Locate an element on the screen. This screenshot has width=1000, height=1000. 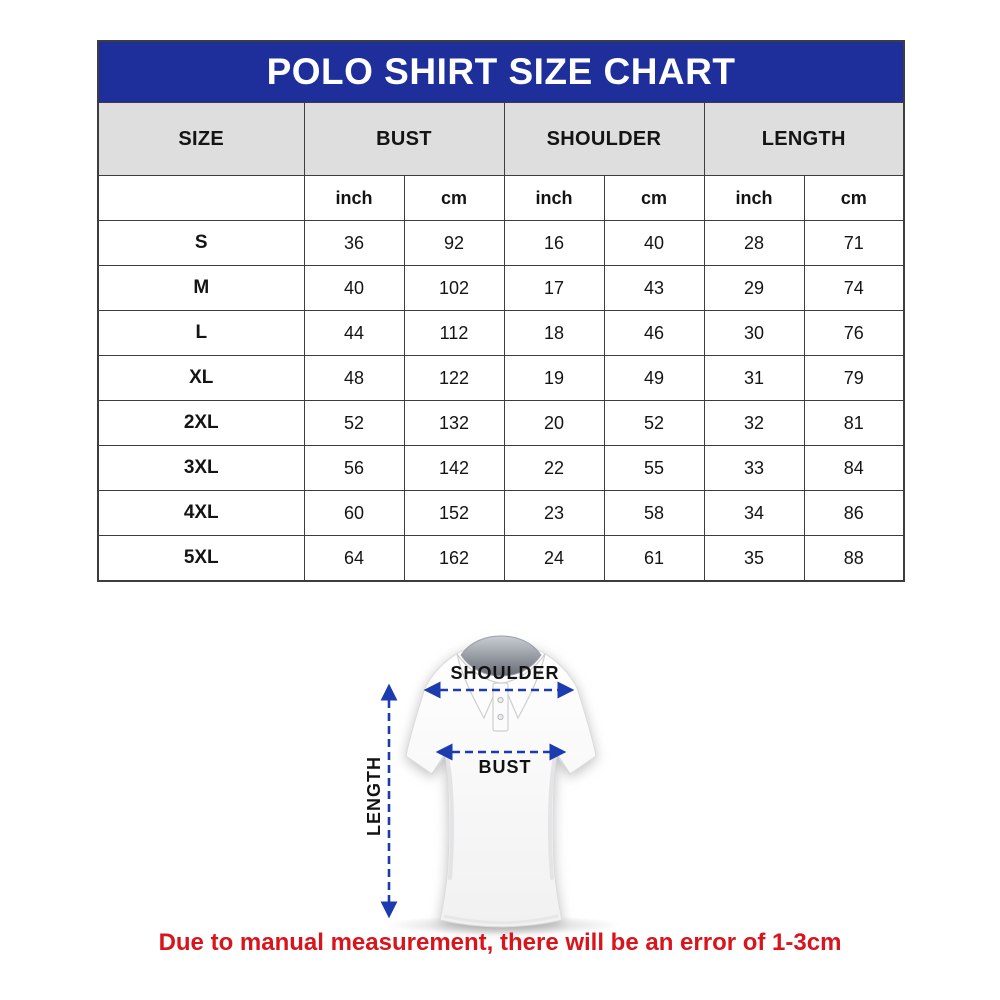
collar-right-flap is located at coordinates (524, 686).